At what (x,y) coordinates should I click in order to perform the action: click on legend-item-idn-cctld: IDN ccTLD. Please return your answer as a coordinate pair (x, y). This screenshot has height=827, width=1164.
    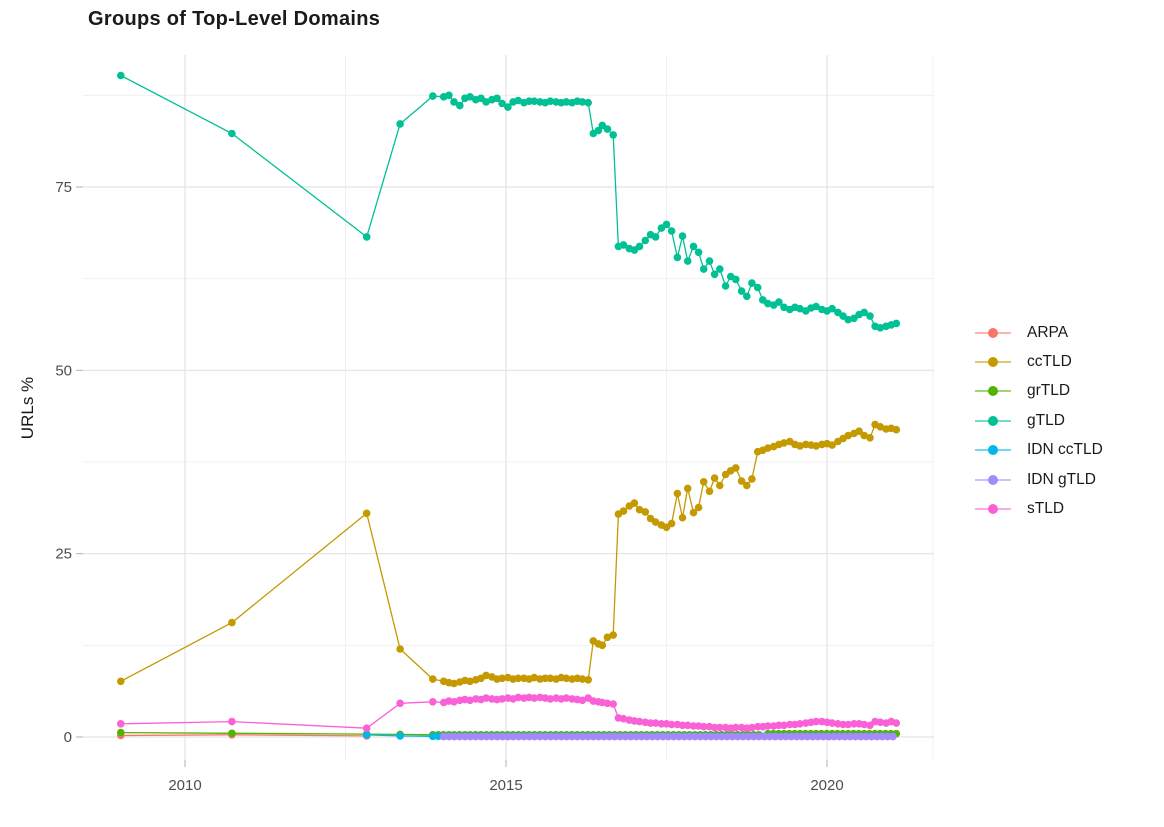
    Looking at the image, I should click on (1039, 450).